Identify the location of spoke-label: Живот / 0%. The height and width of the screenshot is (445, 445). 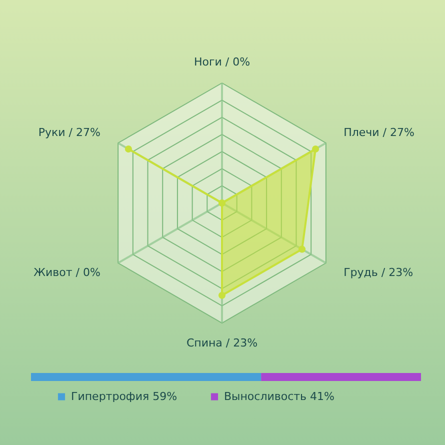
(67, 273).